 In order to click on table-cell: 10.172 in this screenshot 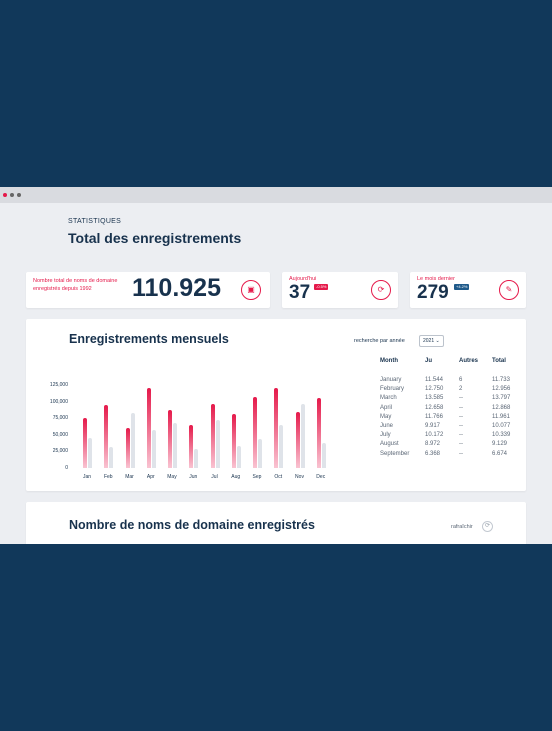, I will do `click(434, 435)`.